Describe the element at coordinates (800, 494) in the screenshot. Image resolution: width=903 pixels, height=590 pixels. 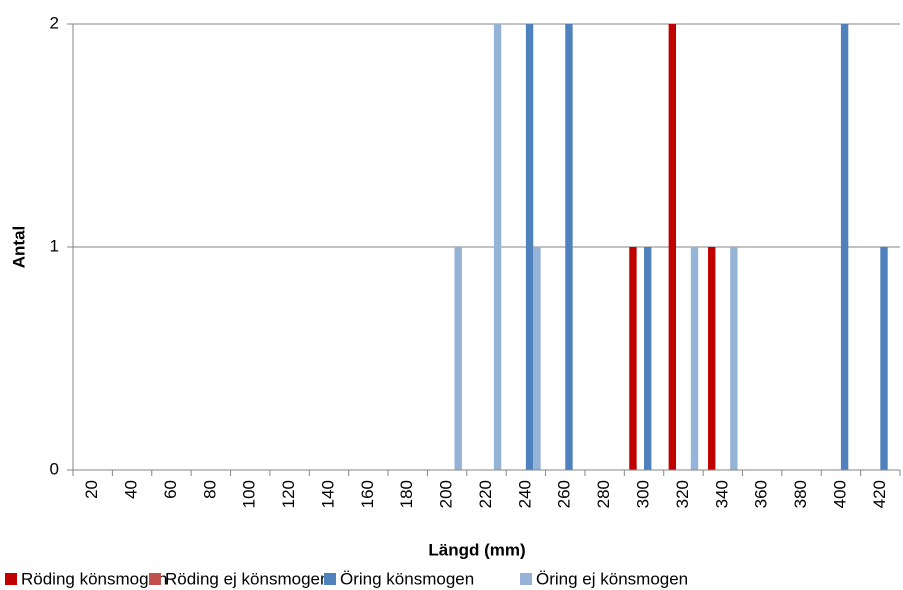
I see `x-tick-label: 380` at that location.